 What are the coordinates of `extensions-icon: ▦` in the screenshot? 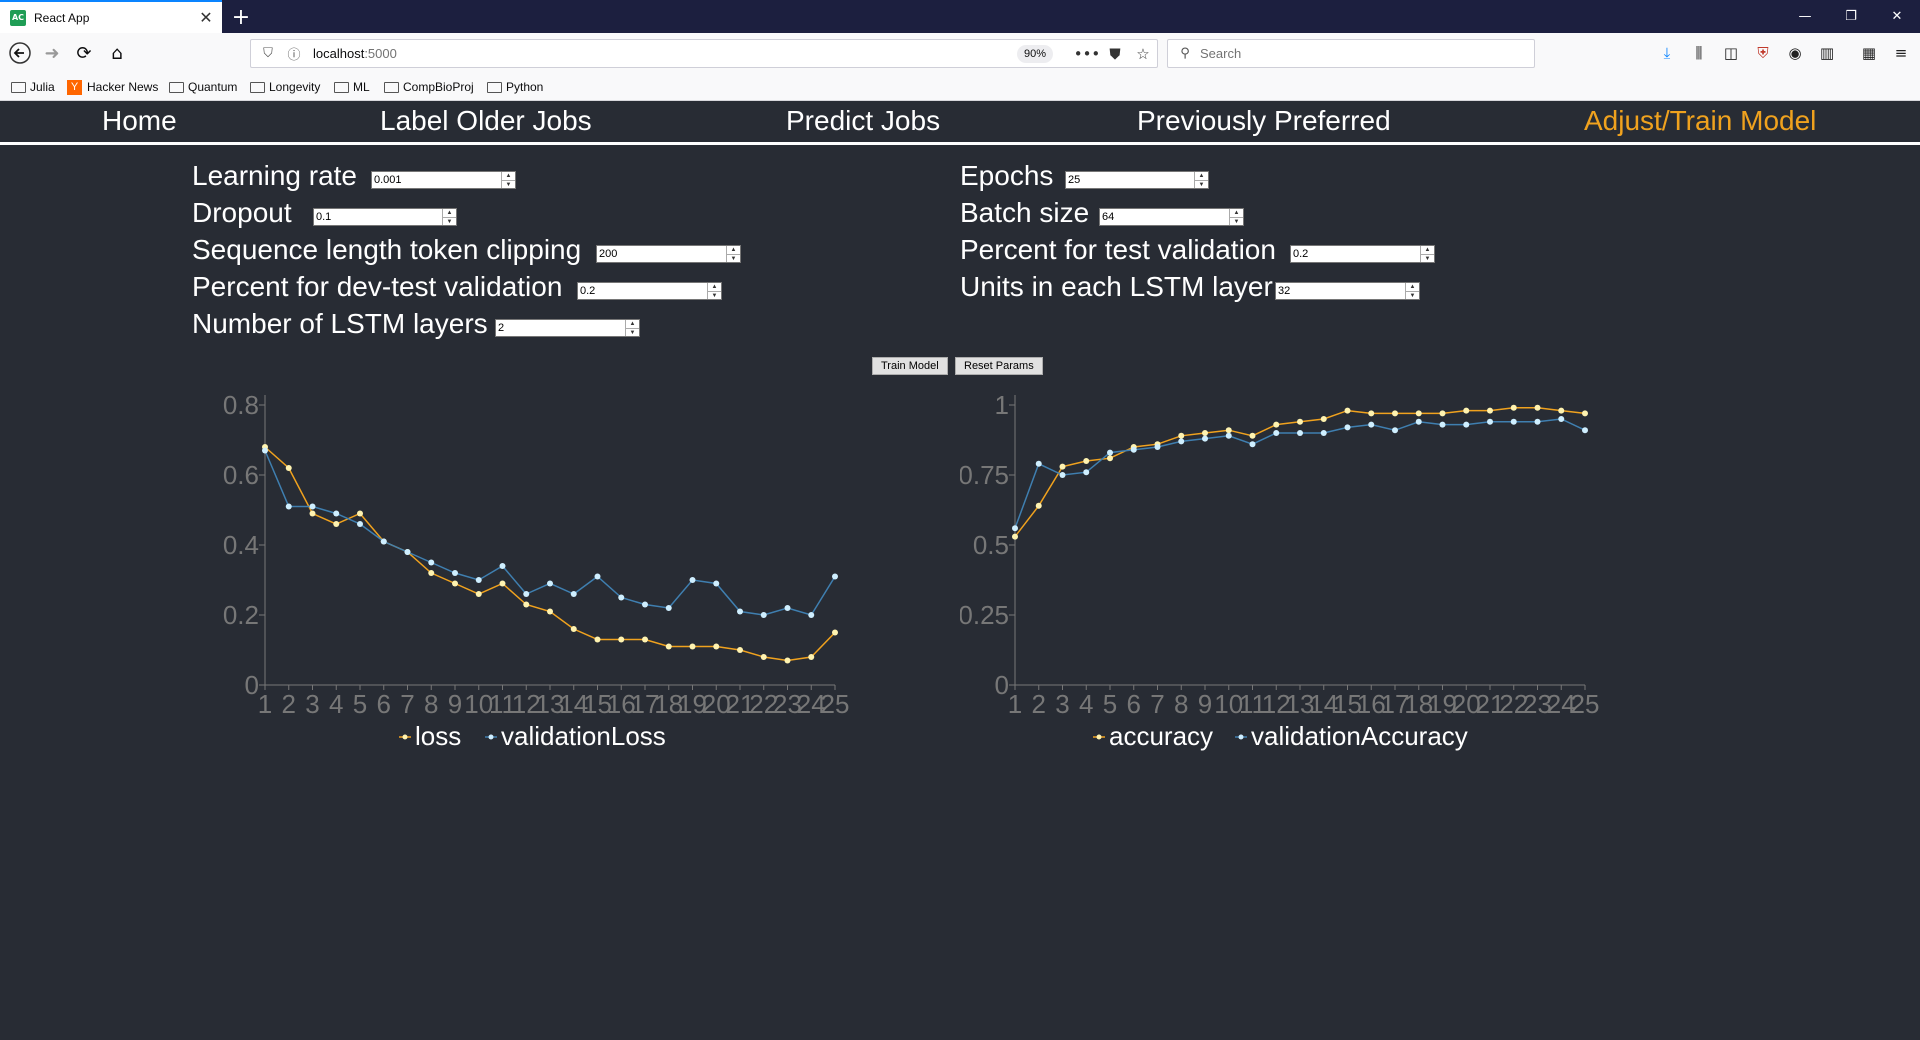 It's located at (1869, 53).